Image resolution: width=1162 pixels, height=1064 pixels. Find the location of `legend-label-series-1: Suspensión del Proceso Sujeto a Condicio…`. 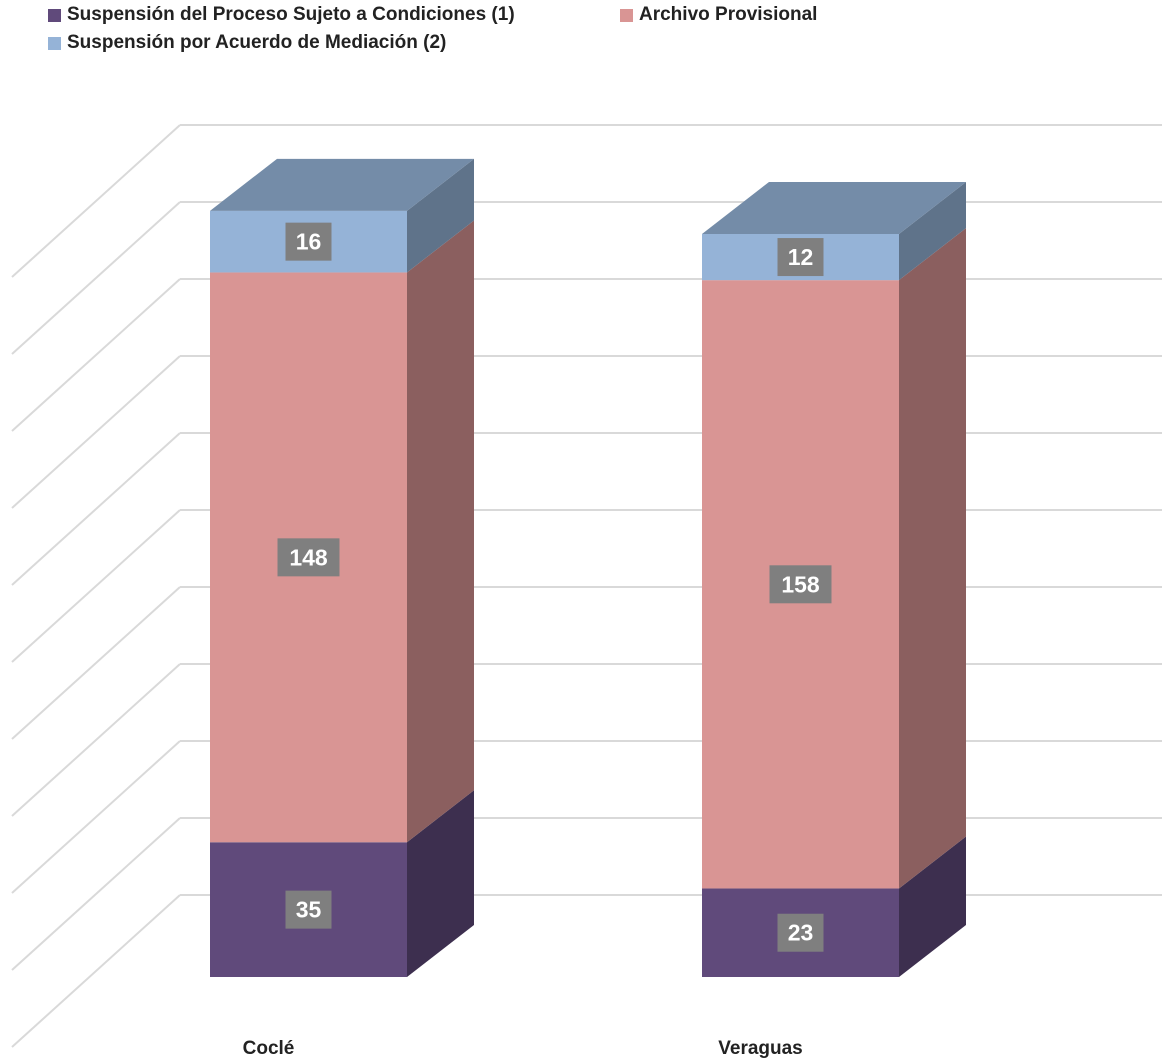

legend-label-series-1: Suspensión del Proceso Sujeto a Condicio… is located at coordinates (291, 14).